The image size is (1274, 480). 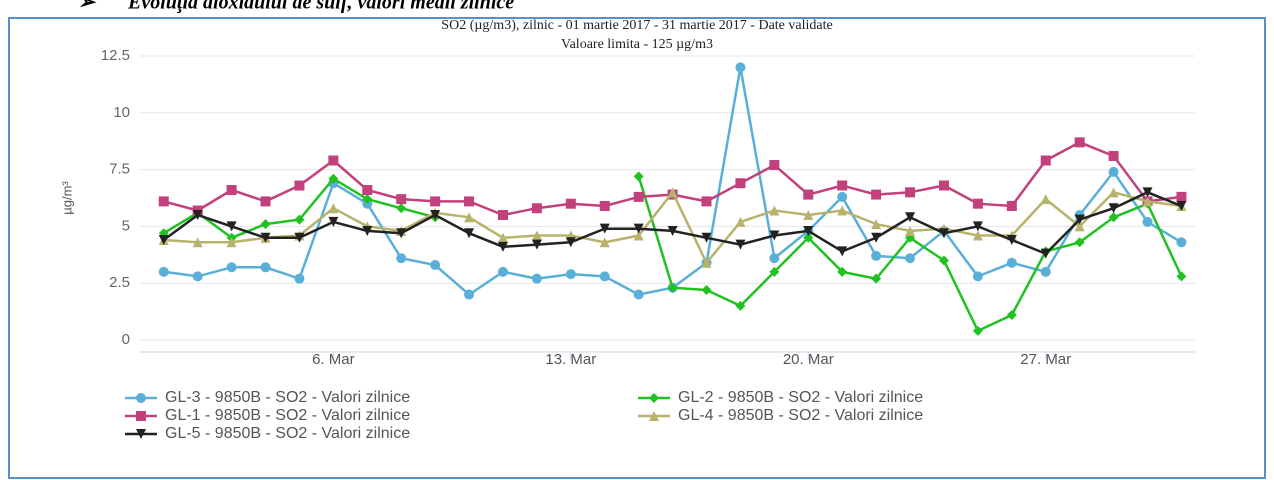 What do you see at coordinates (287, 415) in the screenshot?
I see `legend-label: GL-1 - 9850B - SO2 - Valori zilnice` at bounding box center [287, 415].